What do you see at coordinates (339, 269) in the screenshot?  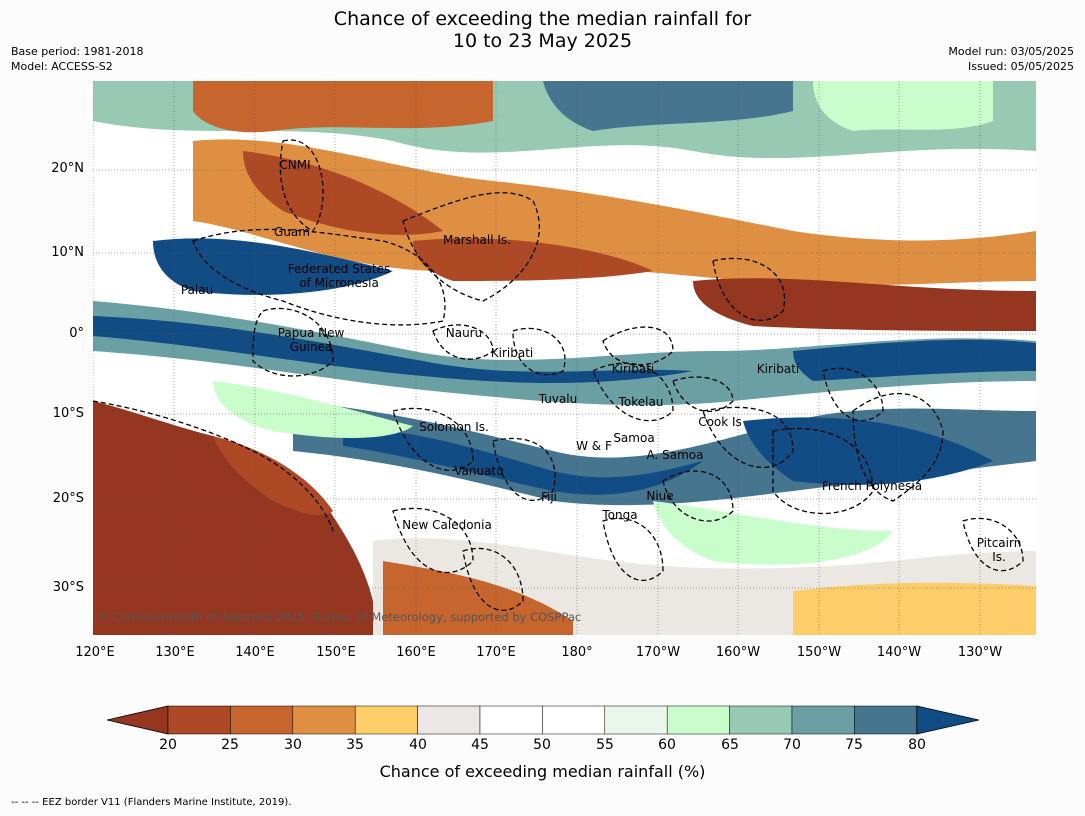 I see `label-fsm-1: Federated States` at bounding box center [339, 269].